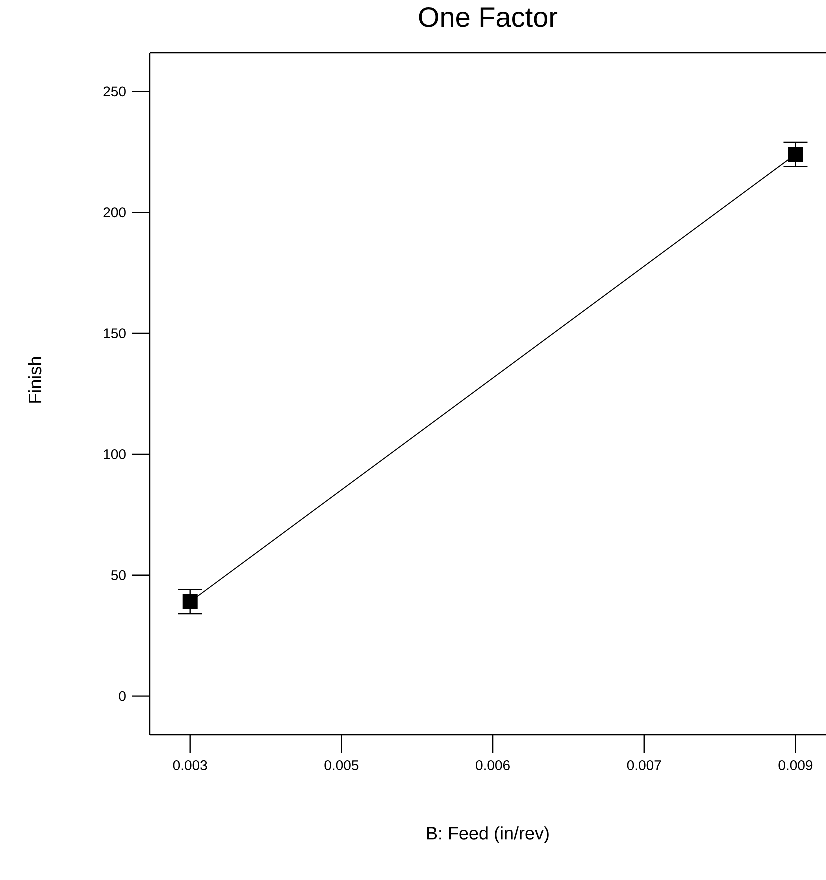 The width and height of the screenshot is (826, 880). Describe the element at coordinates (493, 765) in the screenshot. I see `x-tick-label: 0.006` at that location.